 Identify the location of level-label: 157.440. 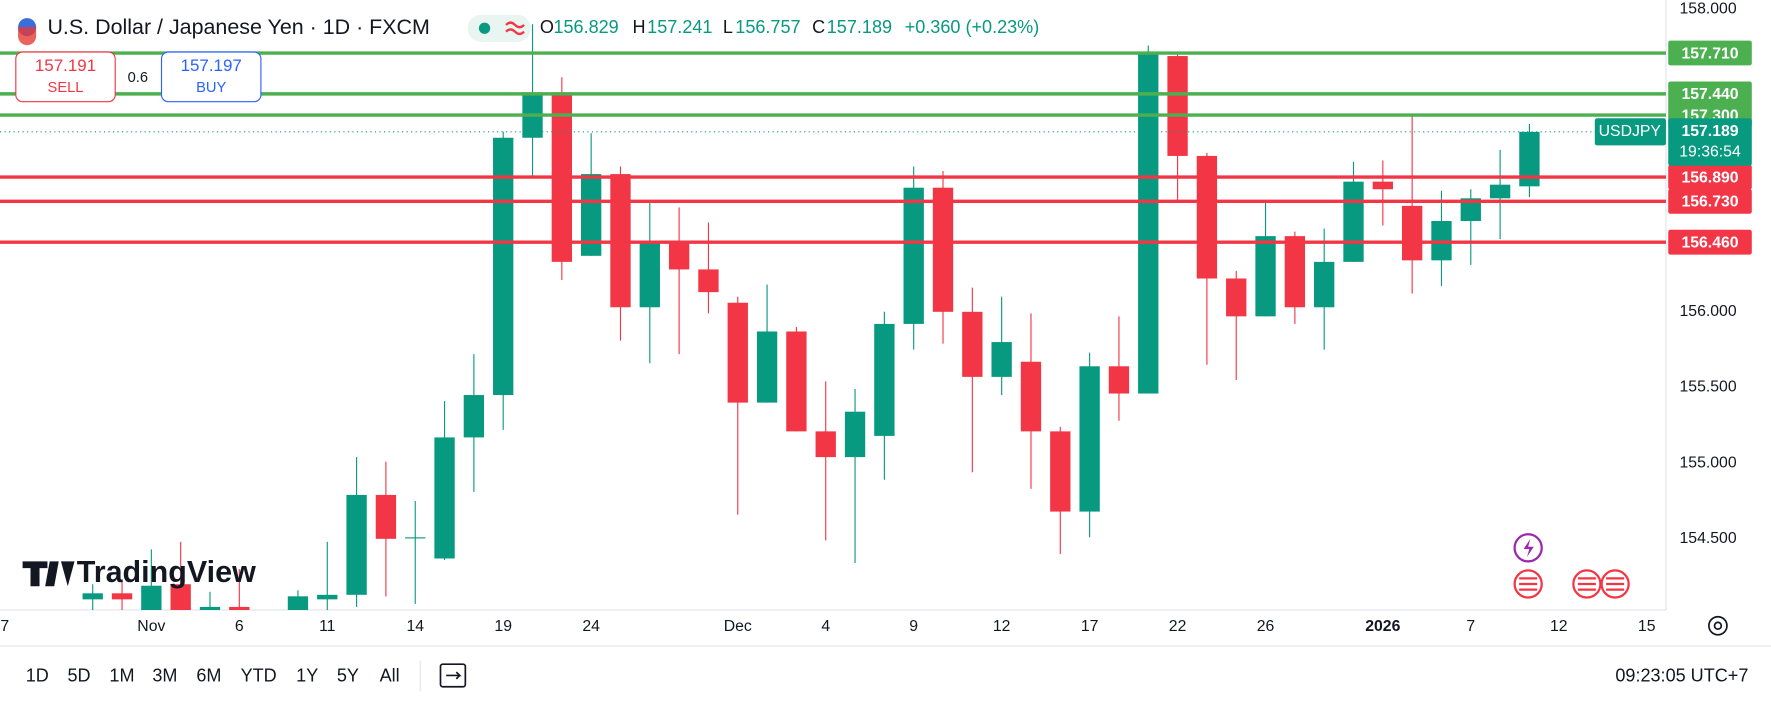
(1709, 94).